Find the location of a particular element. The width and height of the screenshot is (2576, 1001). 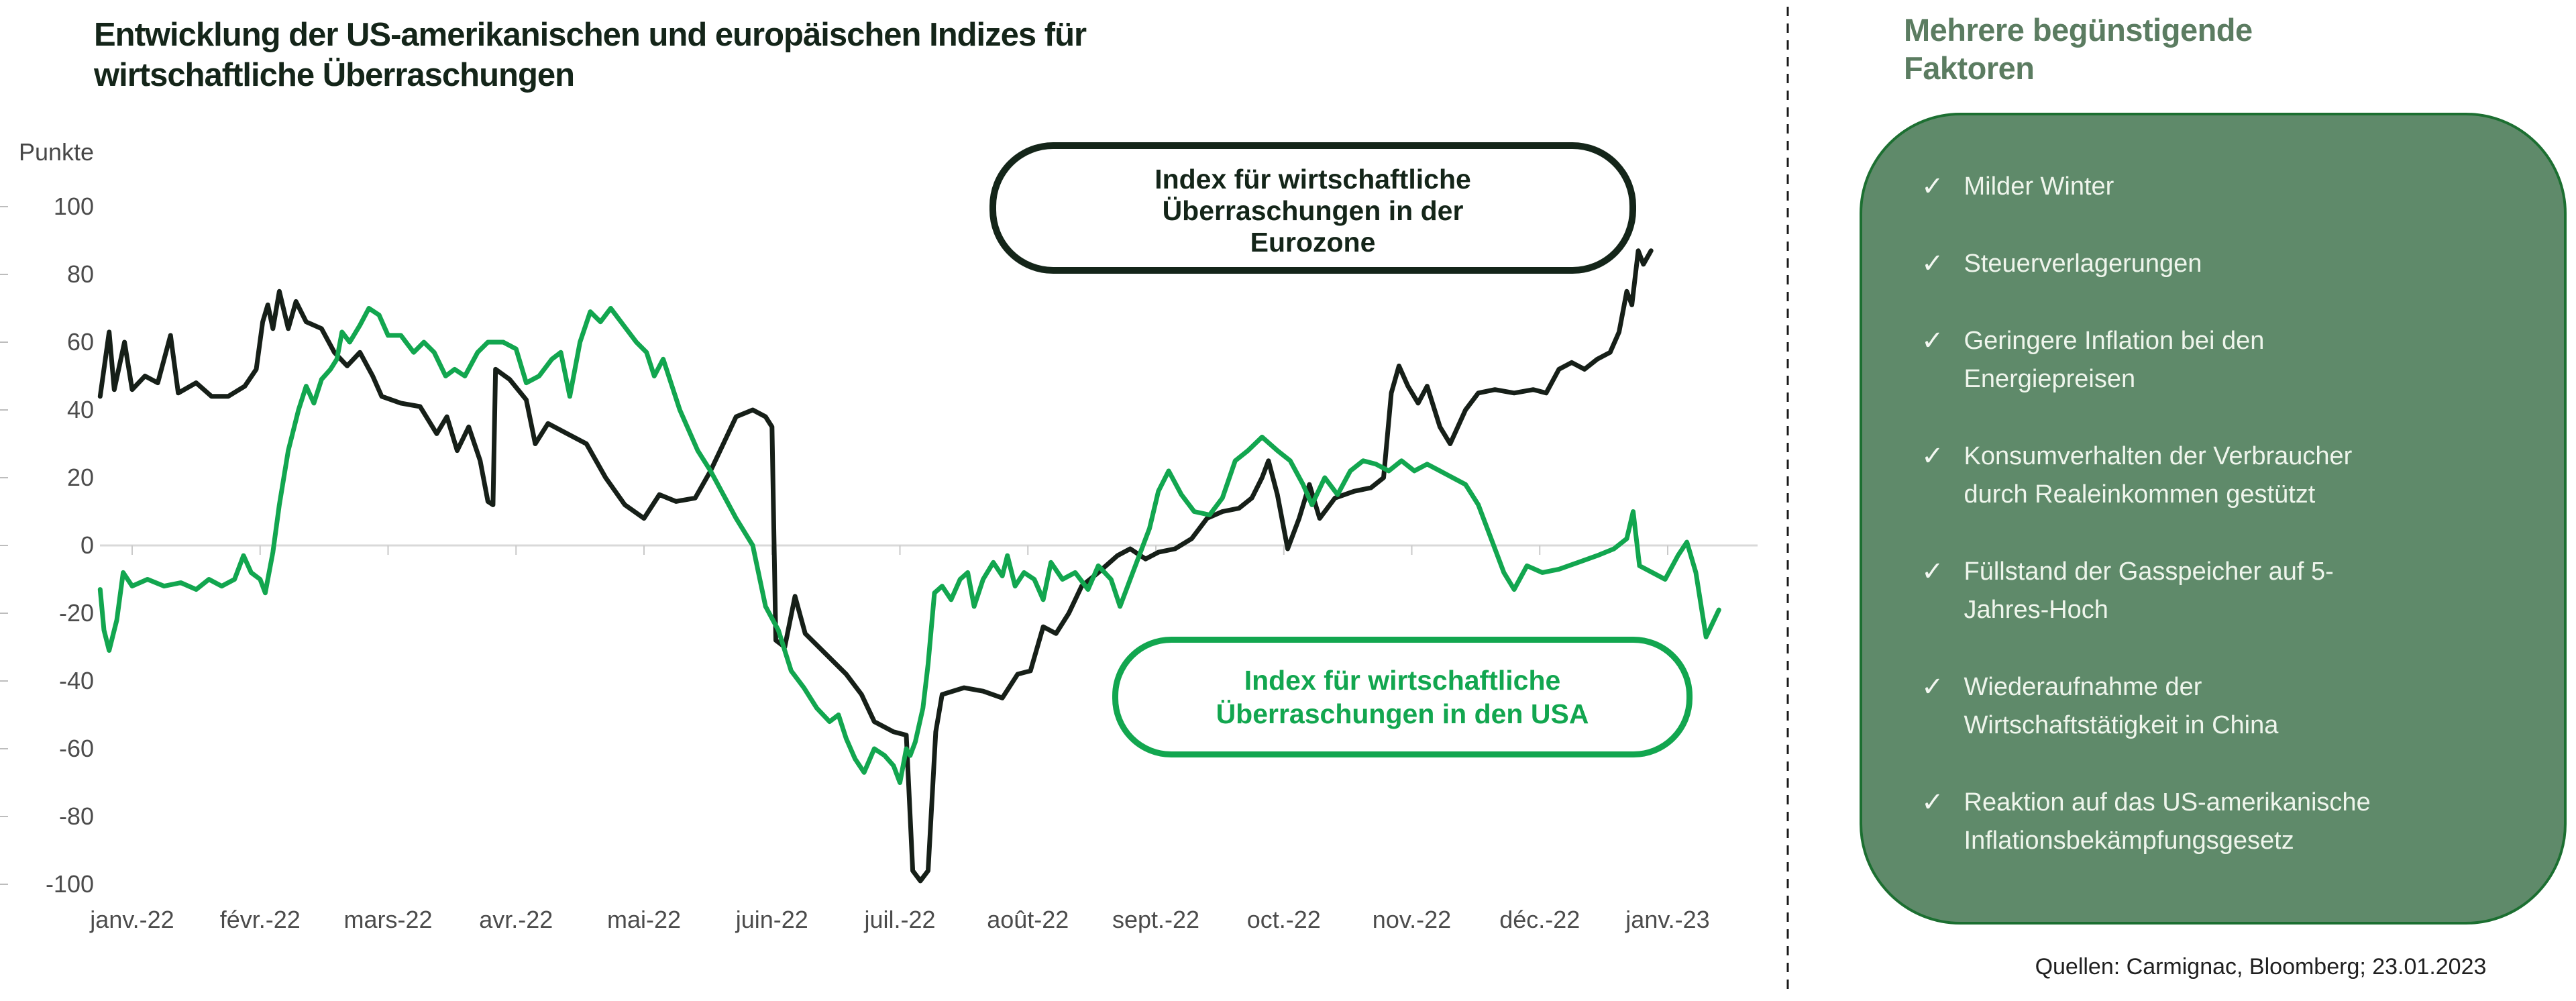

y-tick-label: -40 is located at coordinates (76, 680).